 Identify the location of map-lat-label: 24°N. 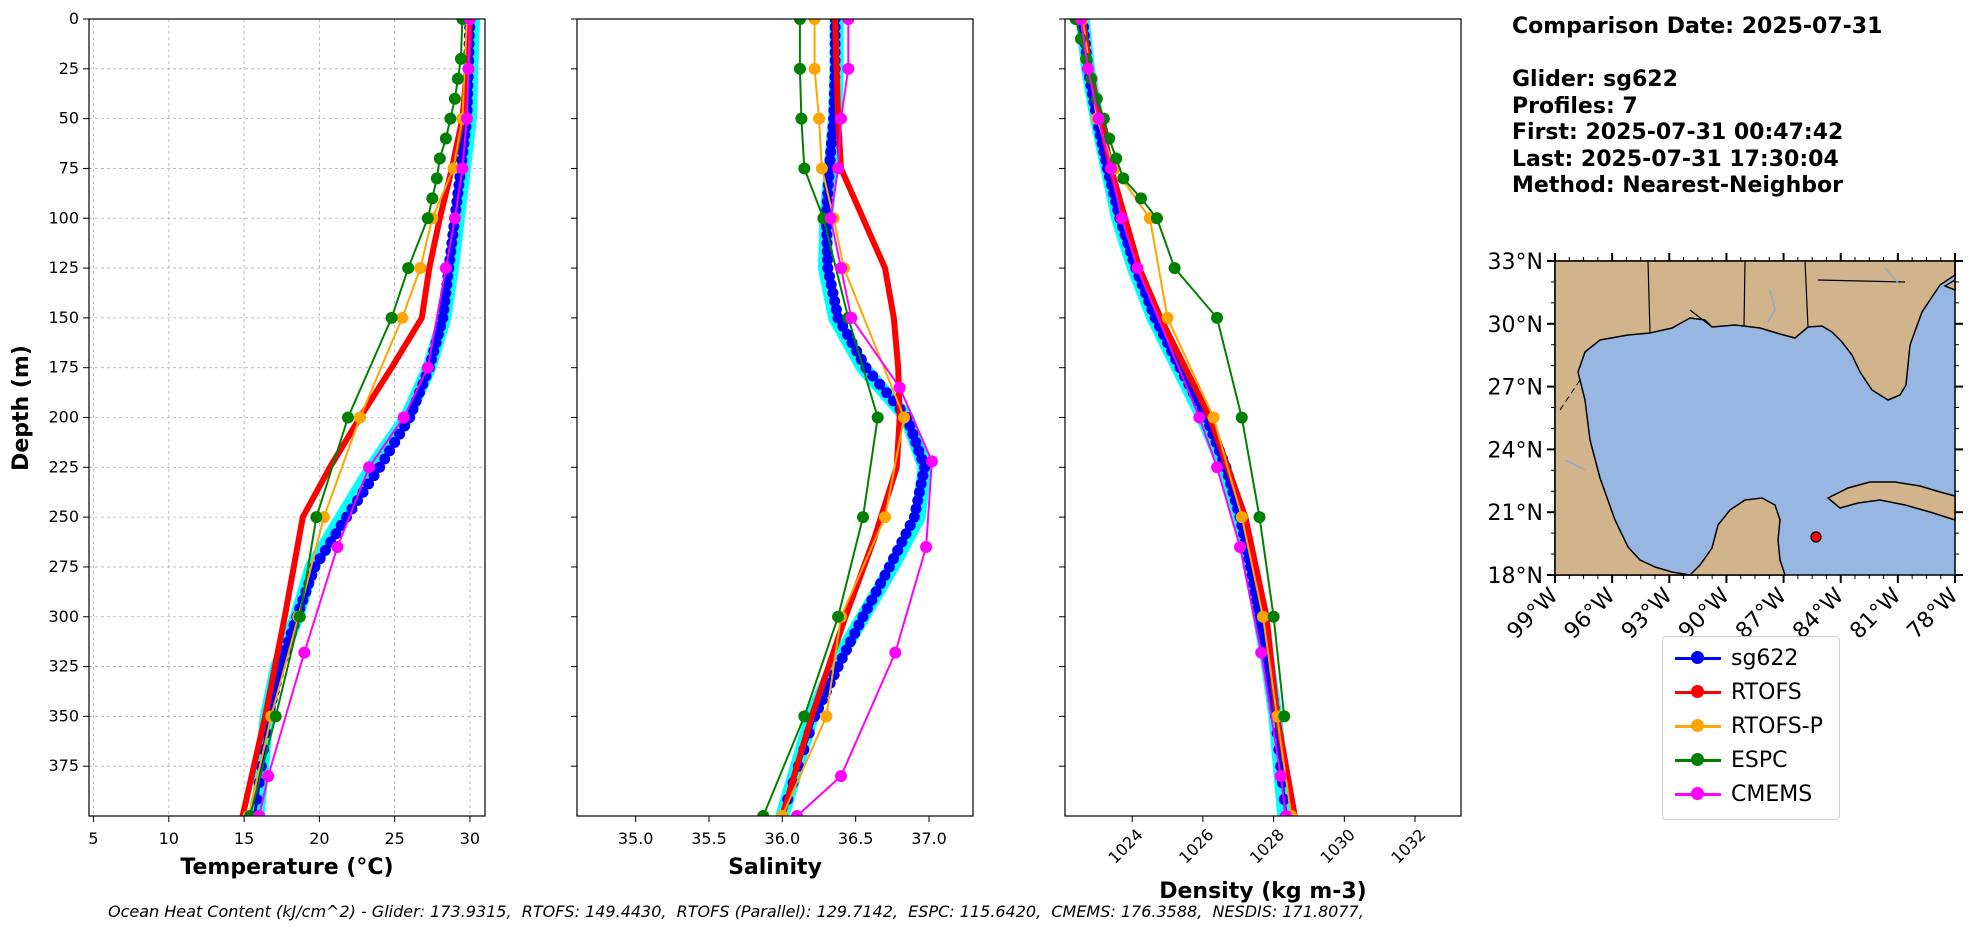
(1515, 450).